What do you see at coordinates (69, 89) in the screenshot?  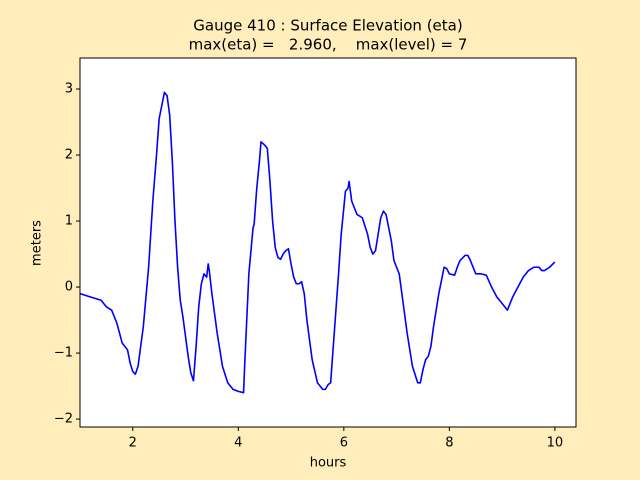 I see `y-tick-label: 3` at bounding box center [69, 89].